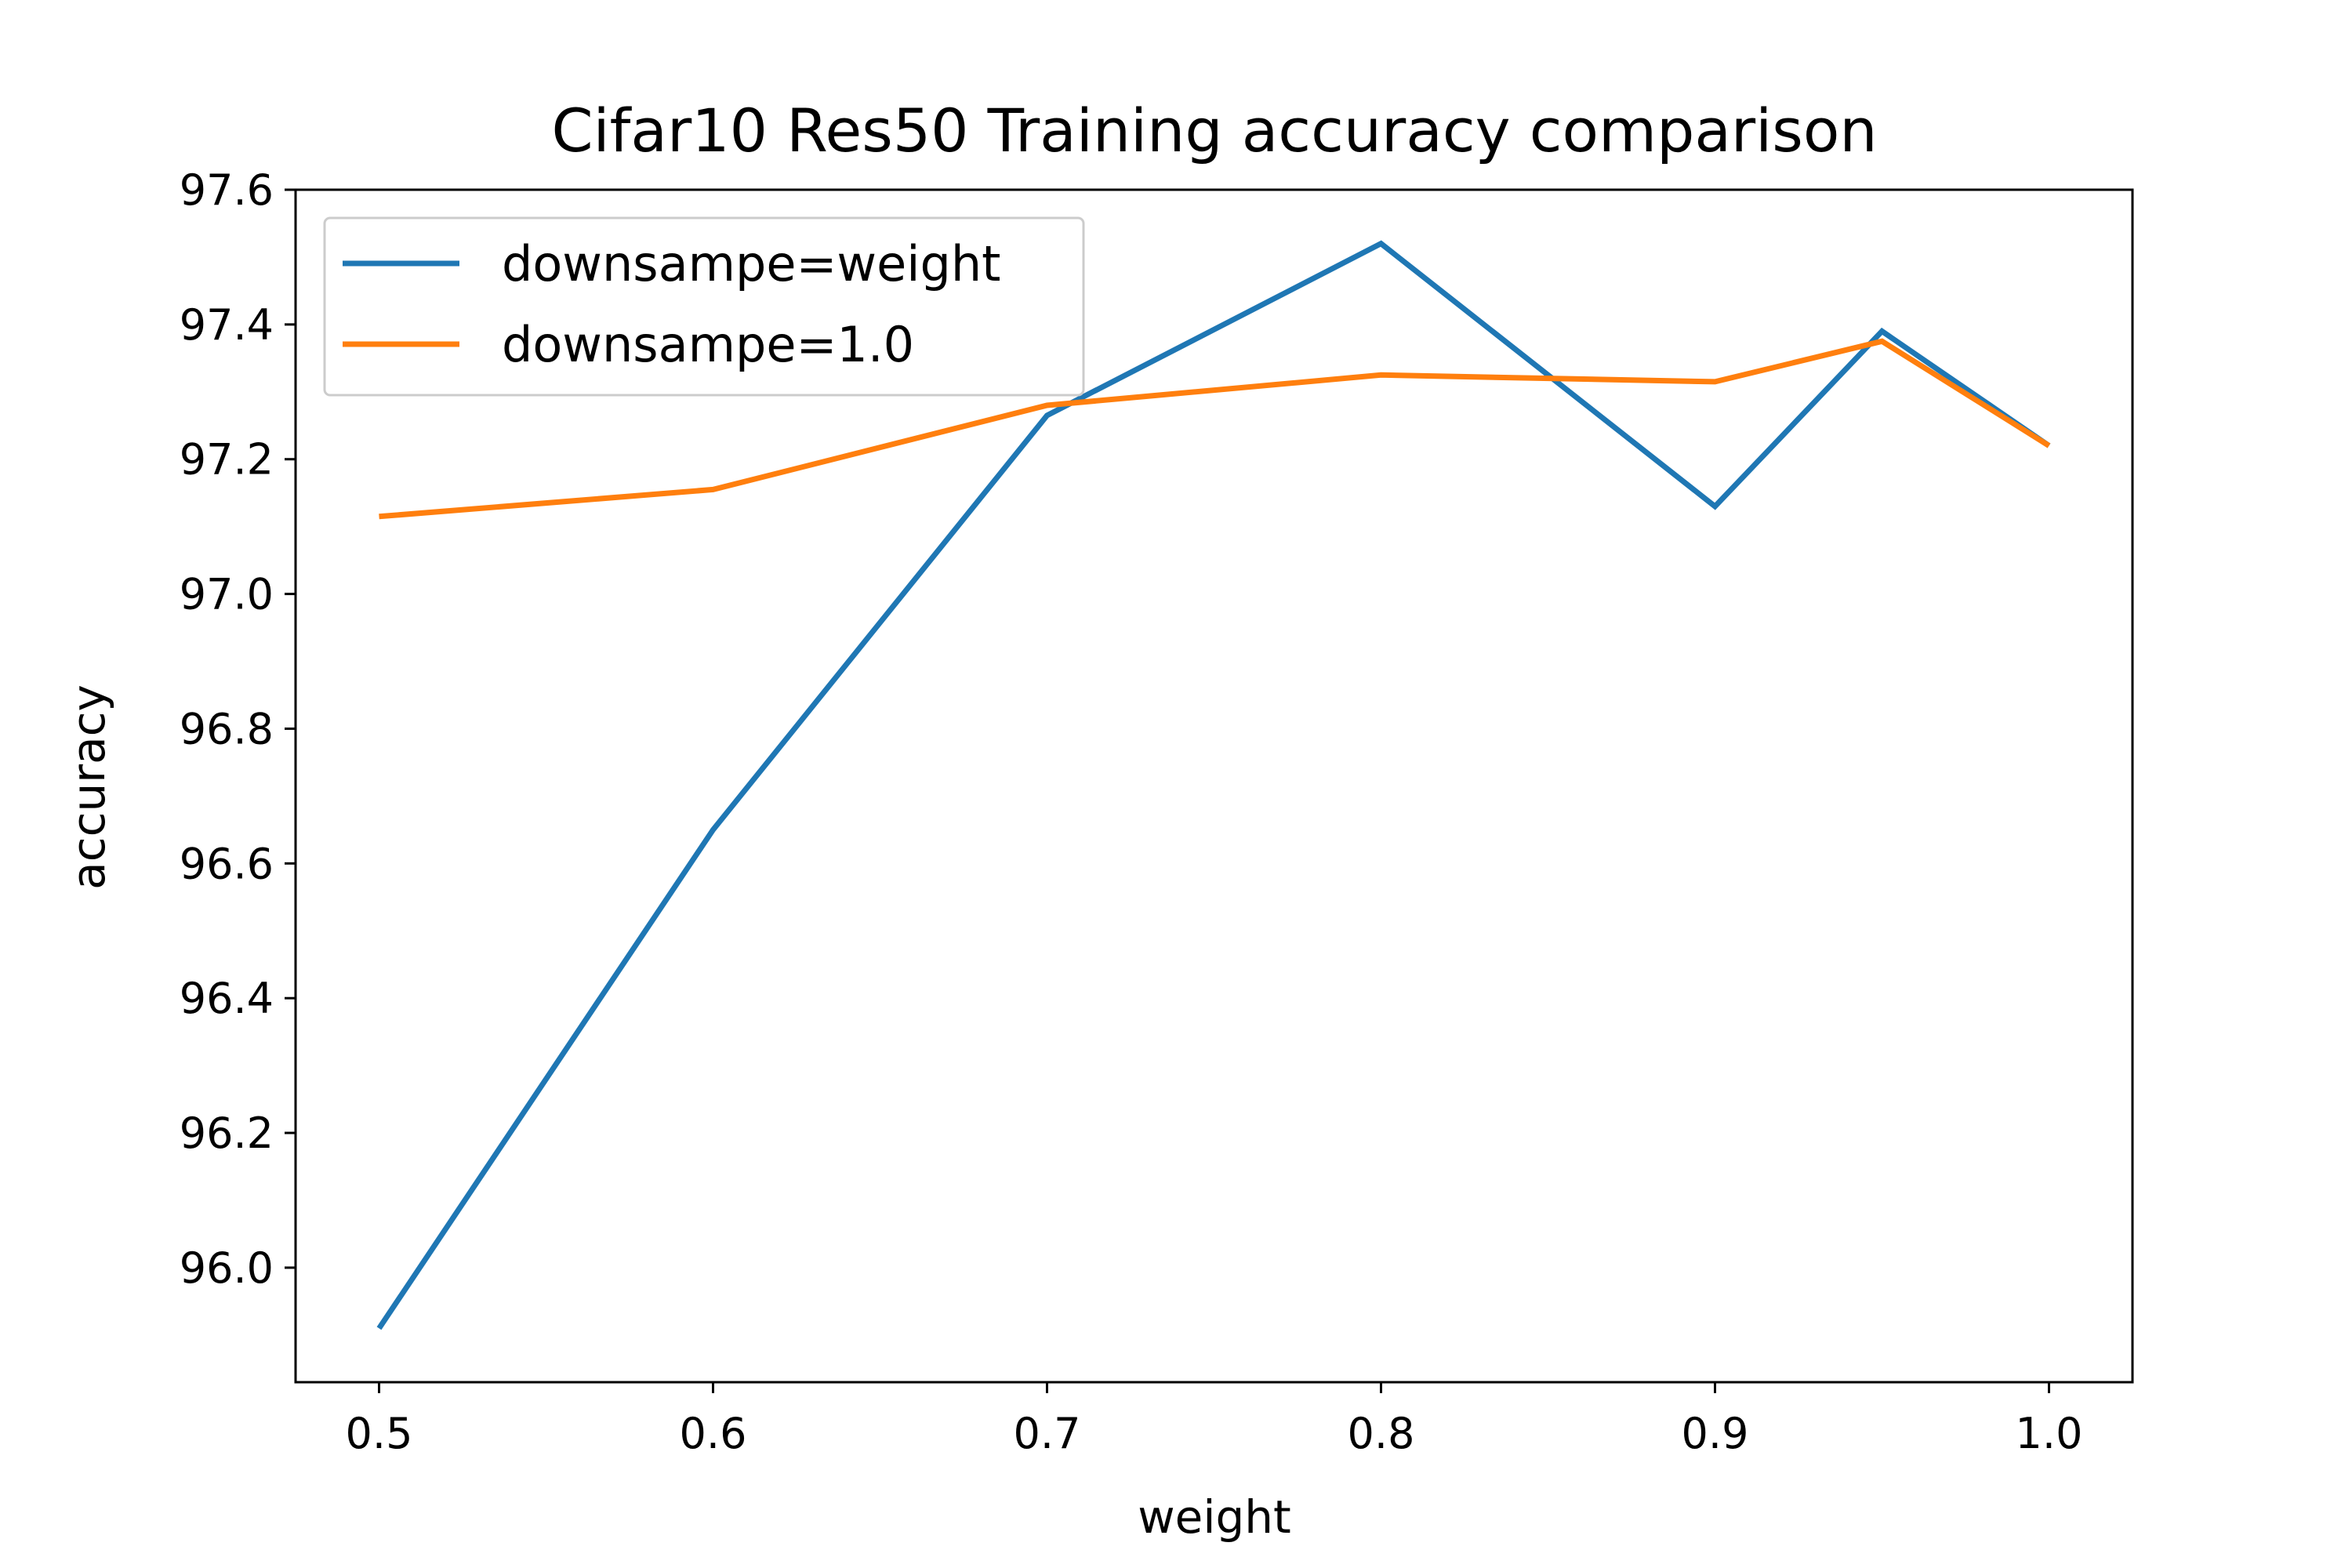 Image resolution: width=2352 pixels, height=1568 pixels. I want to click on y-tick-label: 97.2, so click(227, 460).